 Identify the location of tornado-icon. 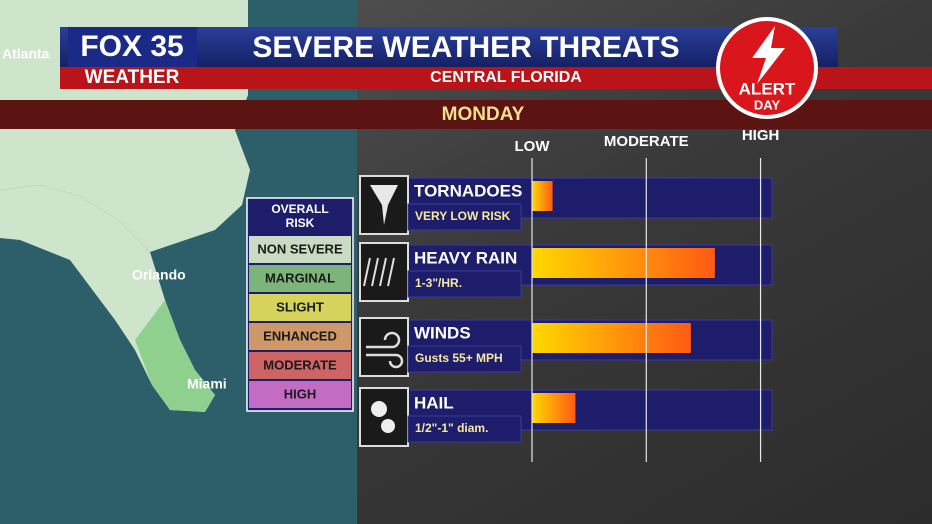
(384, 205).